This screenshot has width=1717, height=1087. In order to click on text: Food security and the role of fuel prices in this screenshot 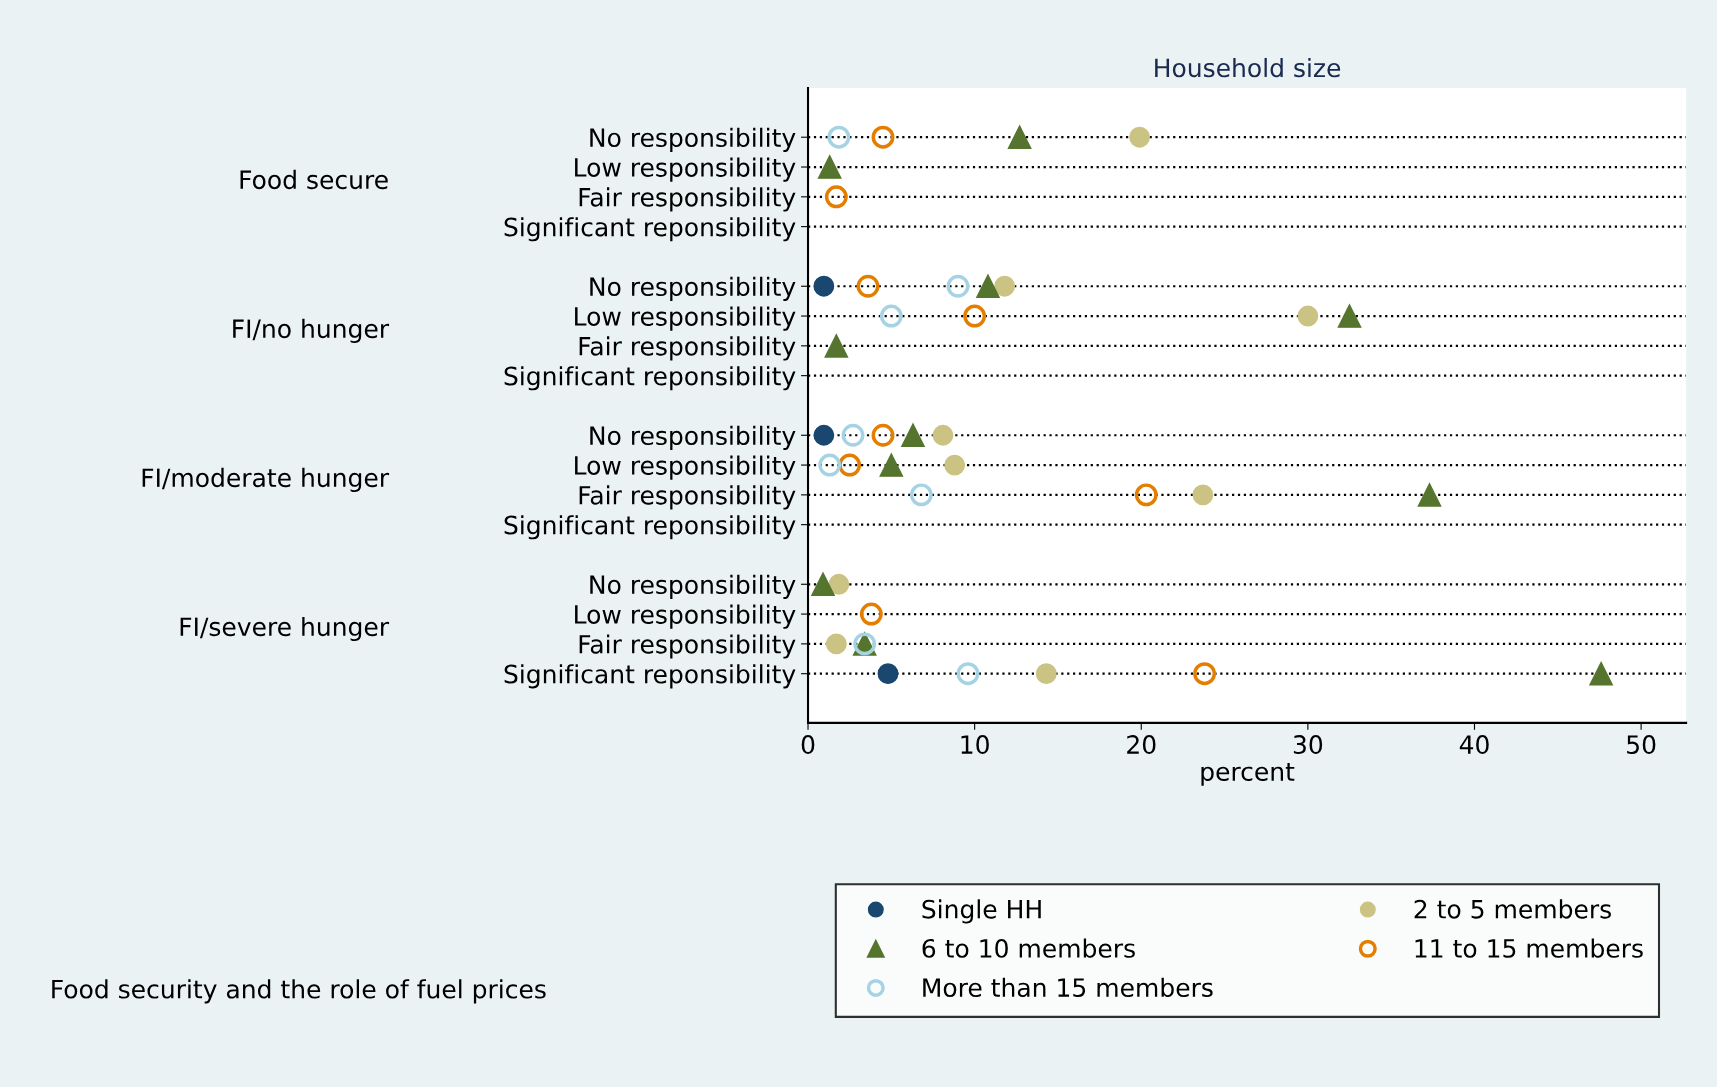, I will do `click(299, 991)`.